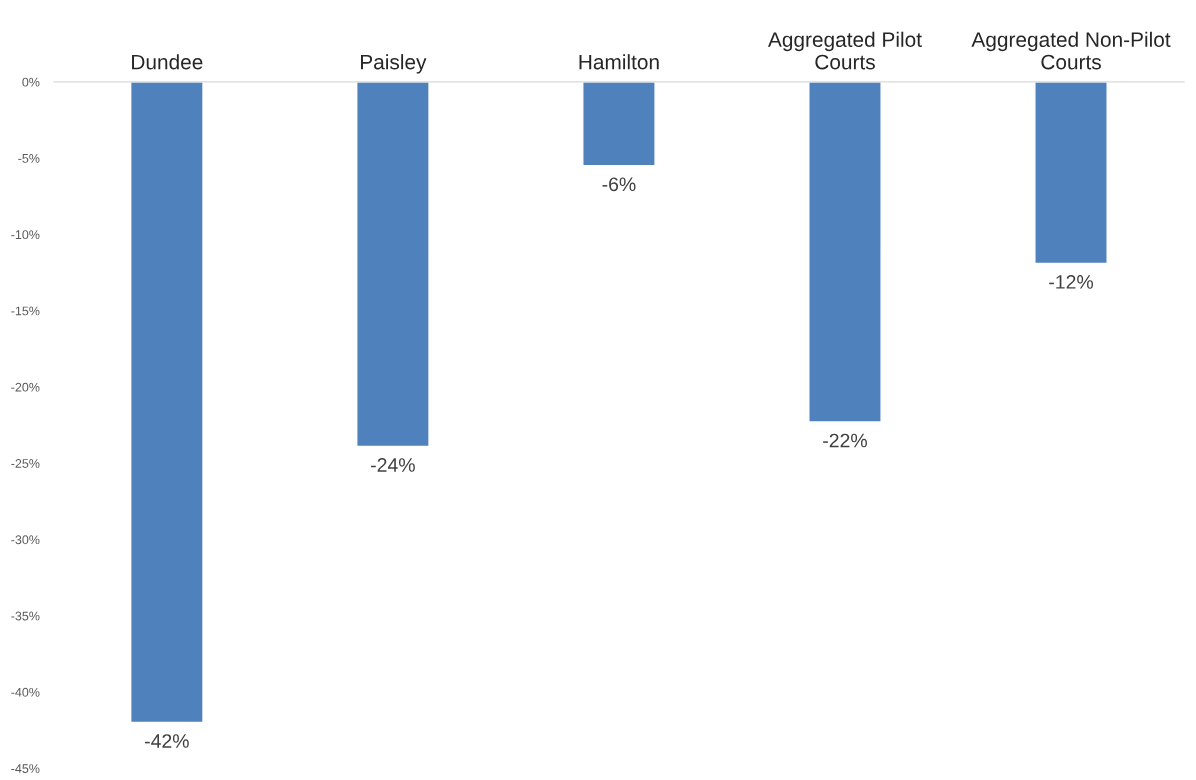  I want to click on y-tick-label: -5%, so click(29, 158).